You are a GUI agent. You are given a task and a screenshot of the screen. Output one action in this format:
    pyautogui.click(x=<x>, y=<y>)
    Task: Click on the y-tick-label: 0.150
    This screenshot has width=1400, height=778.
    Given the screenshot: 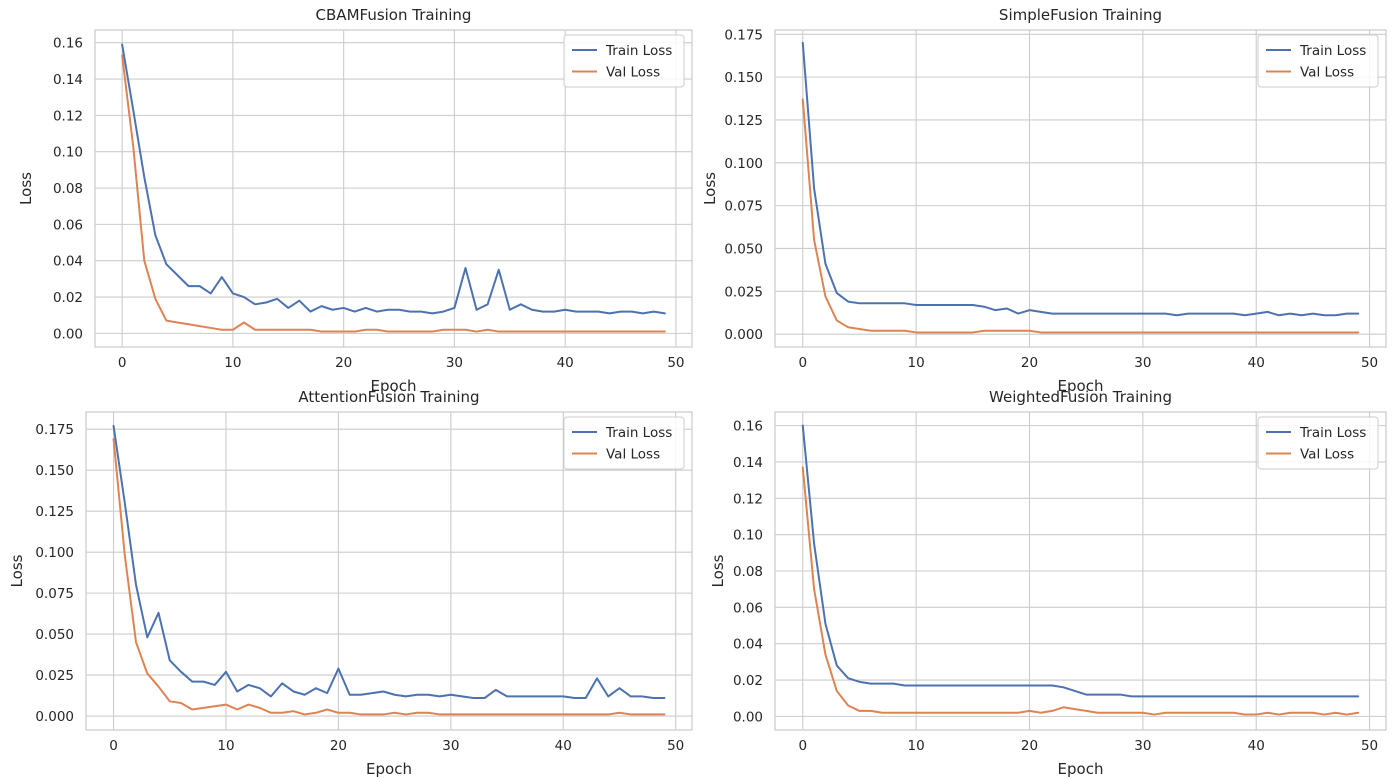 What is the action you would take?
    pyautogui.click(x=743, y=78)
    